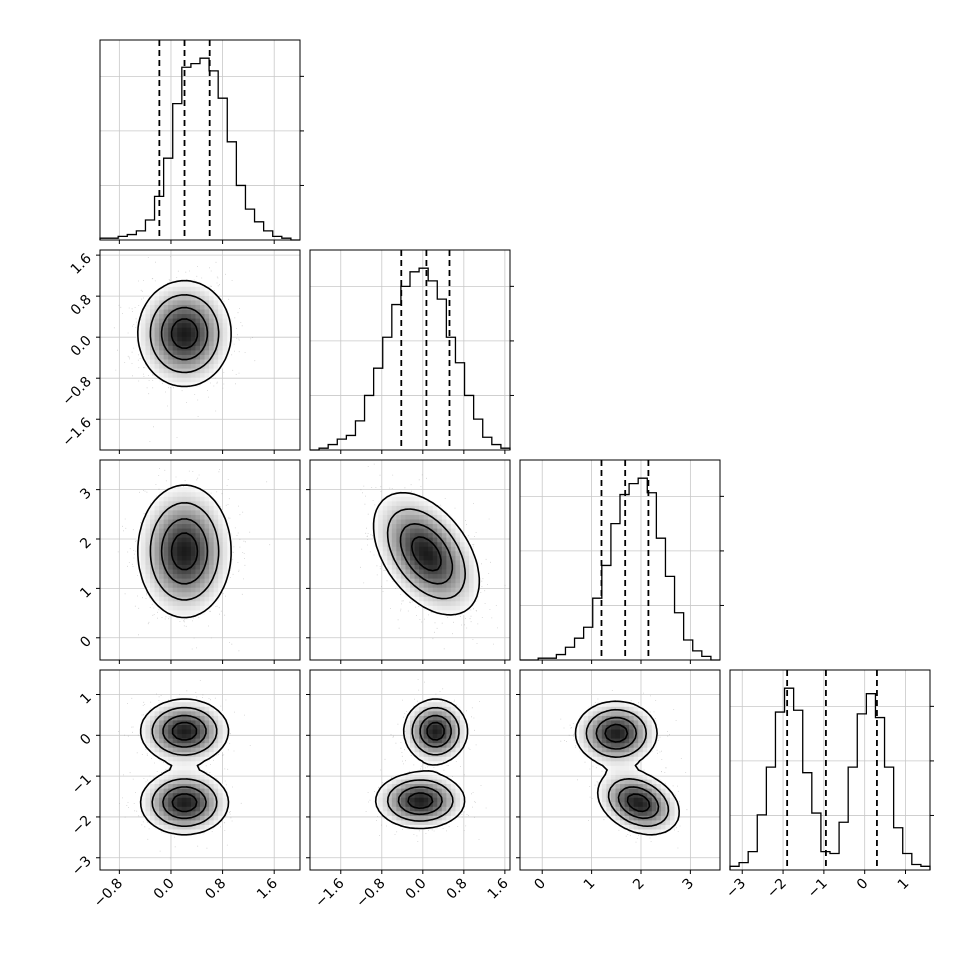  Describe the element at coordinates (185, 790) in the screenshot. I see `density-panel-0-3: −0.8 0.0 0.8 1.6−3−2−101` at that location.